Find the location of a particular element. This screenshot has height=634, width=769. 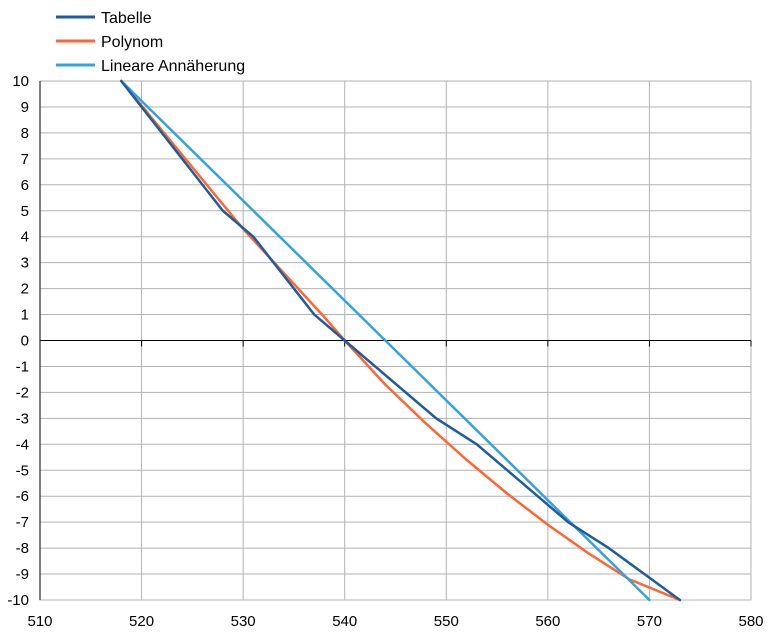

legend-label: Polynom is located at coordinates (132, 42).